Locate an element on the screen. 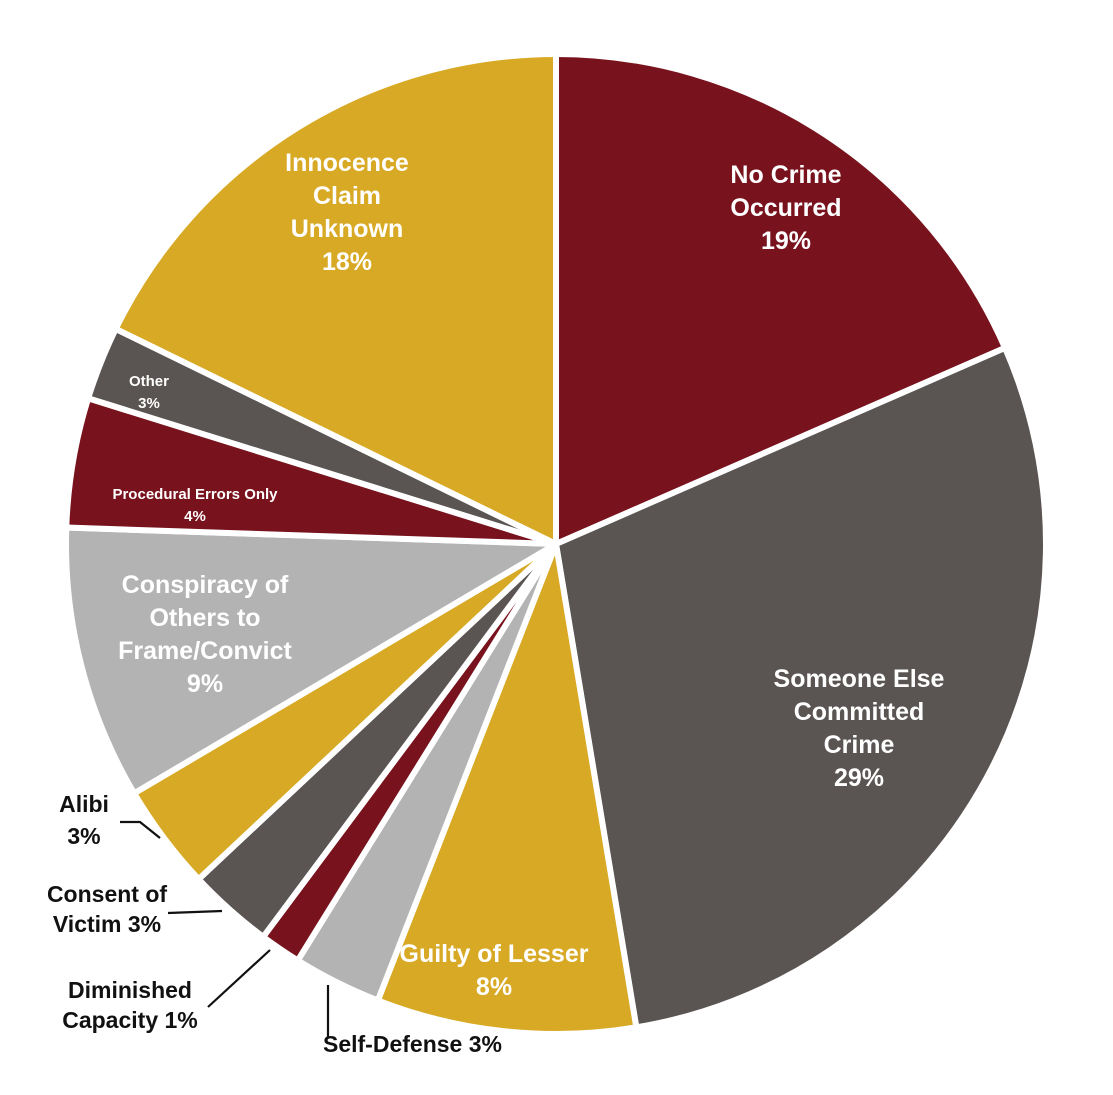 Image resolution: width=1113 pixels, height=1095 pixels. slice-label-line: Innocence is located at coordinates (347, 163).